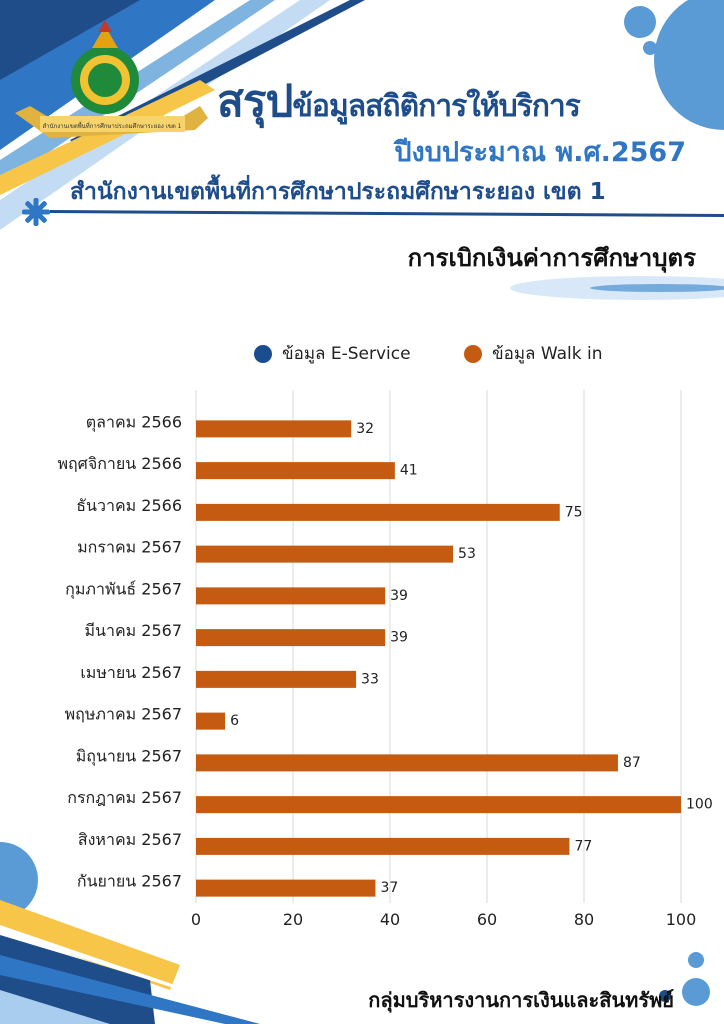 Image resolution: width=724 pixels, height=1024 pixels. Describe the element at coordinates (574, 512) in the screenshot. I see `data-label: 75` at that location.